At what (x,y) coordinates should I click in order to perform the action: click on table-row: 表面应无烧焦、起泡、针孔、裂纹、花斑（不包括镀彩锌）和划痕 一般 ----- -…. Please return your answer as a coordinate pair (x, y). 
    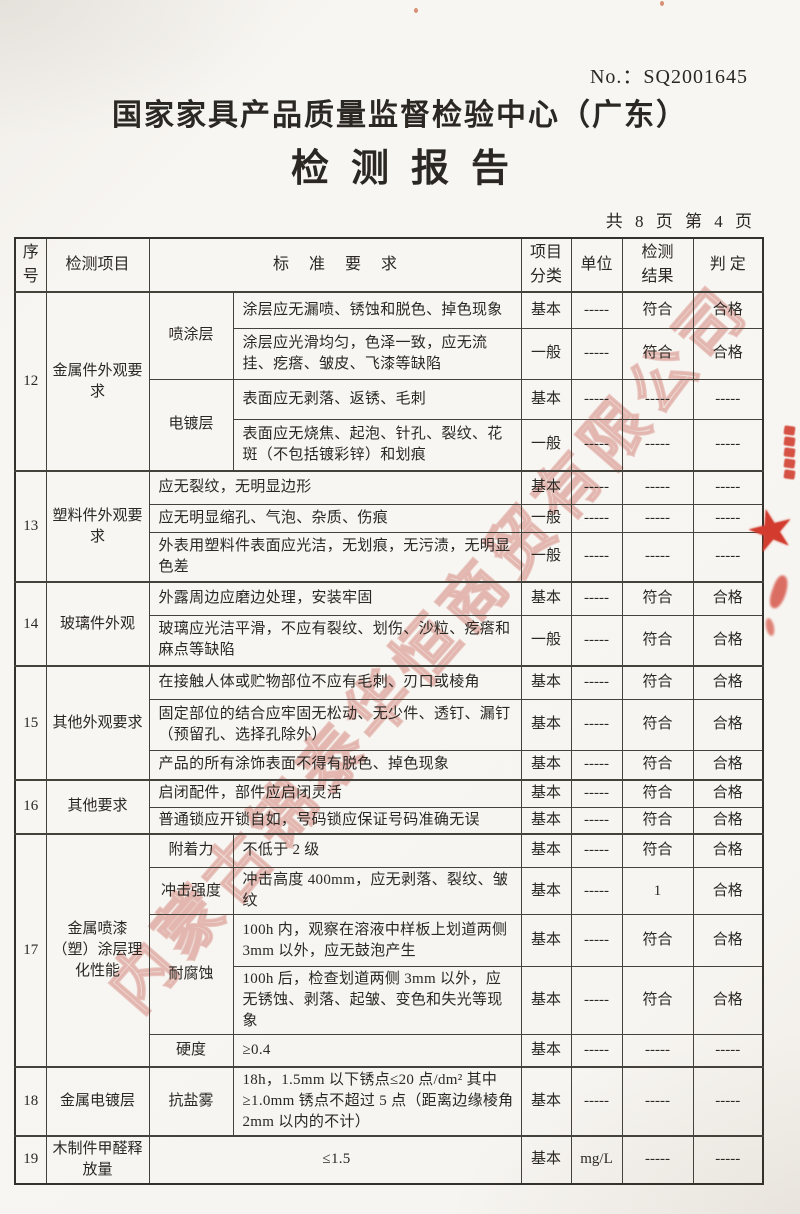
    Looking at the image, I should click on (389, 445).